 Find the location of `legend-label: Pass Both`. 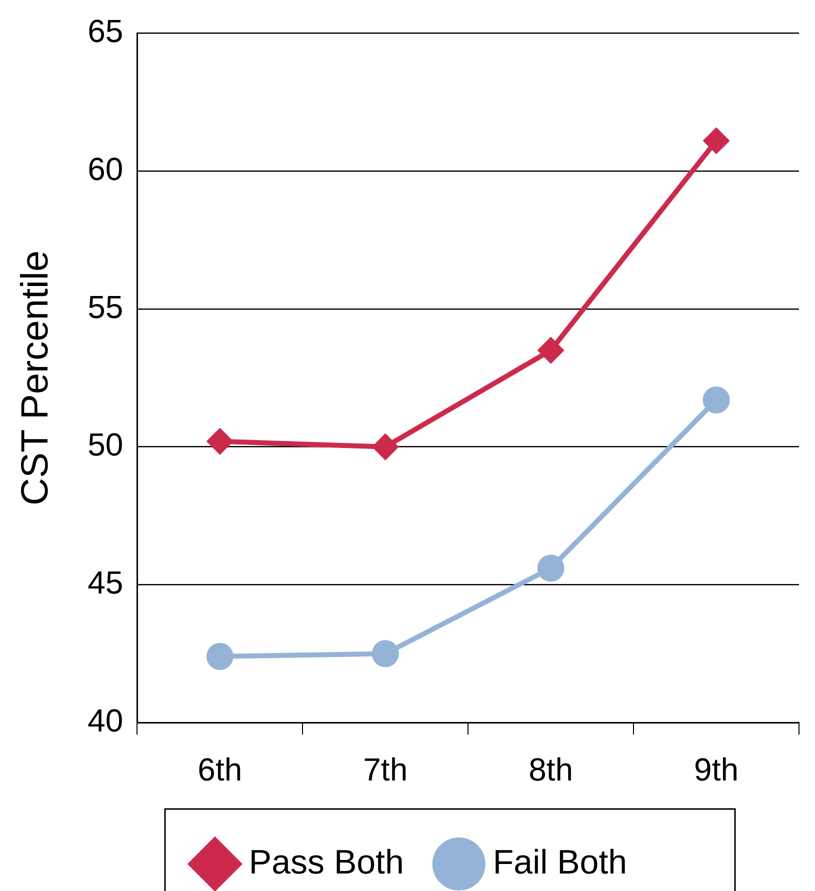

legend-label: Pass Both is located at coordinates (326, 862).